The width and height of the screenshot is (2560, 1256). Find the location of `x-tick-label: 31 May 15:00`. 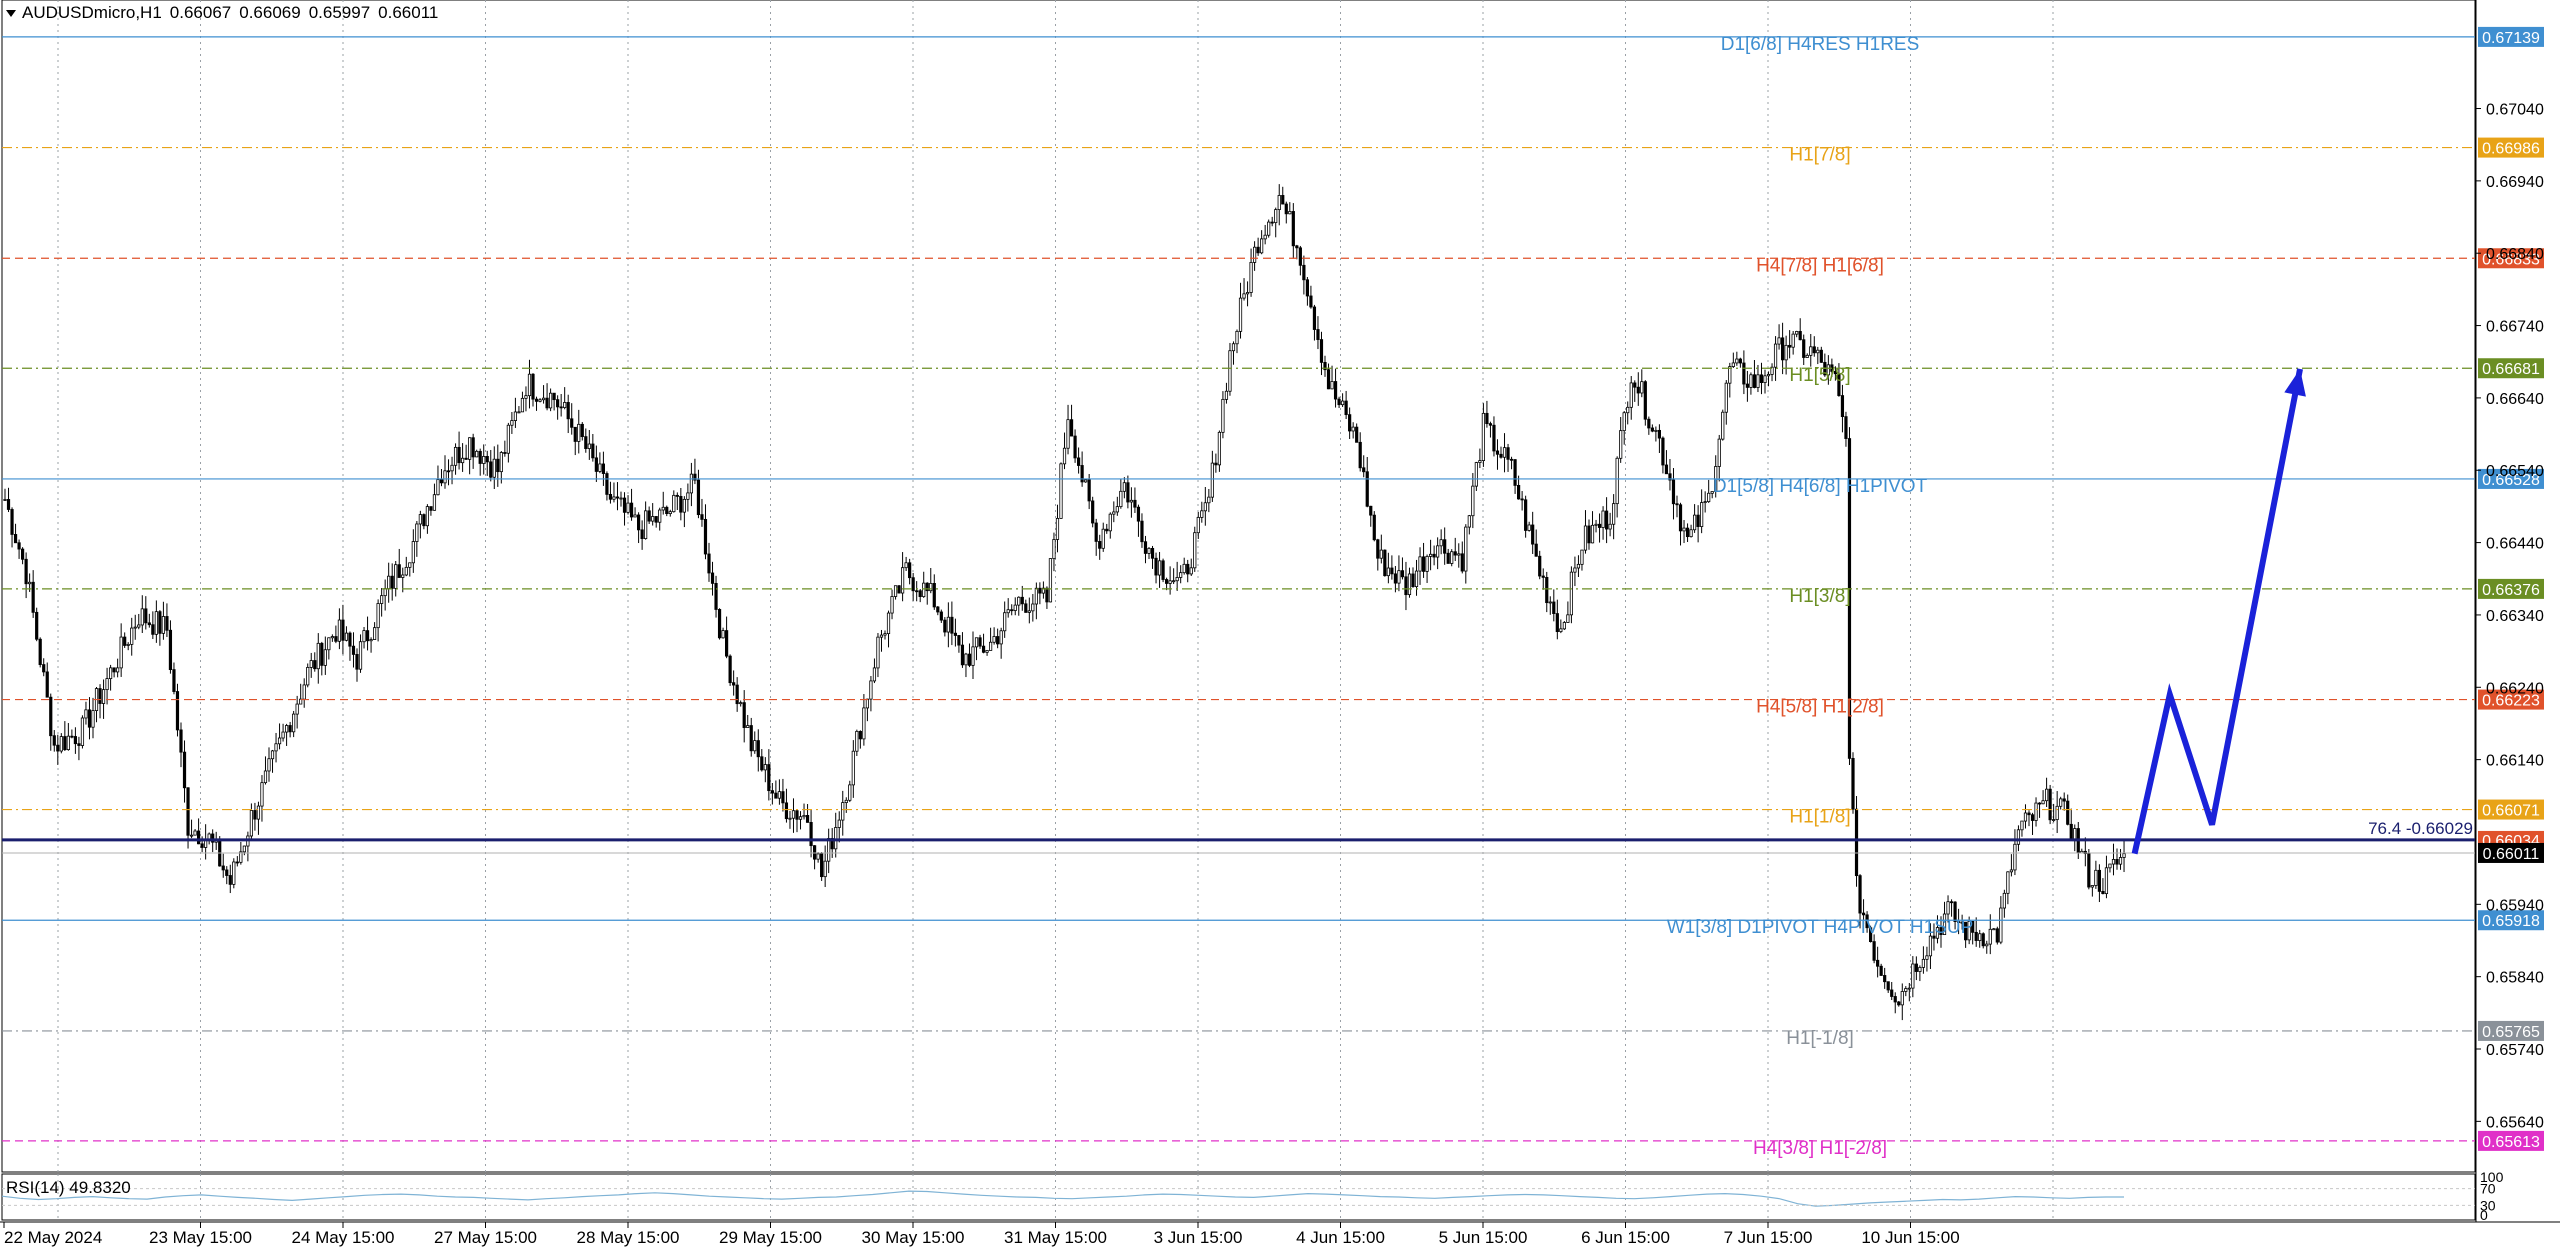

x-tick-label: 31 May 15:00 is located at coordinates (1055, 1237).